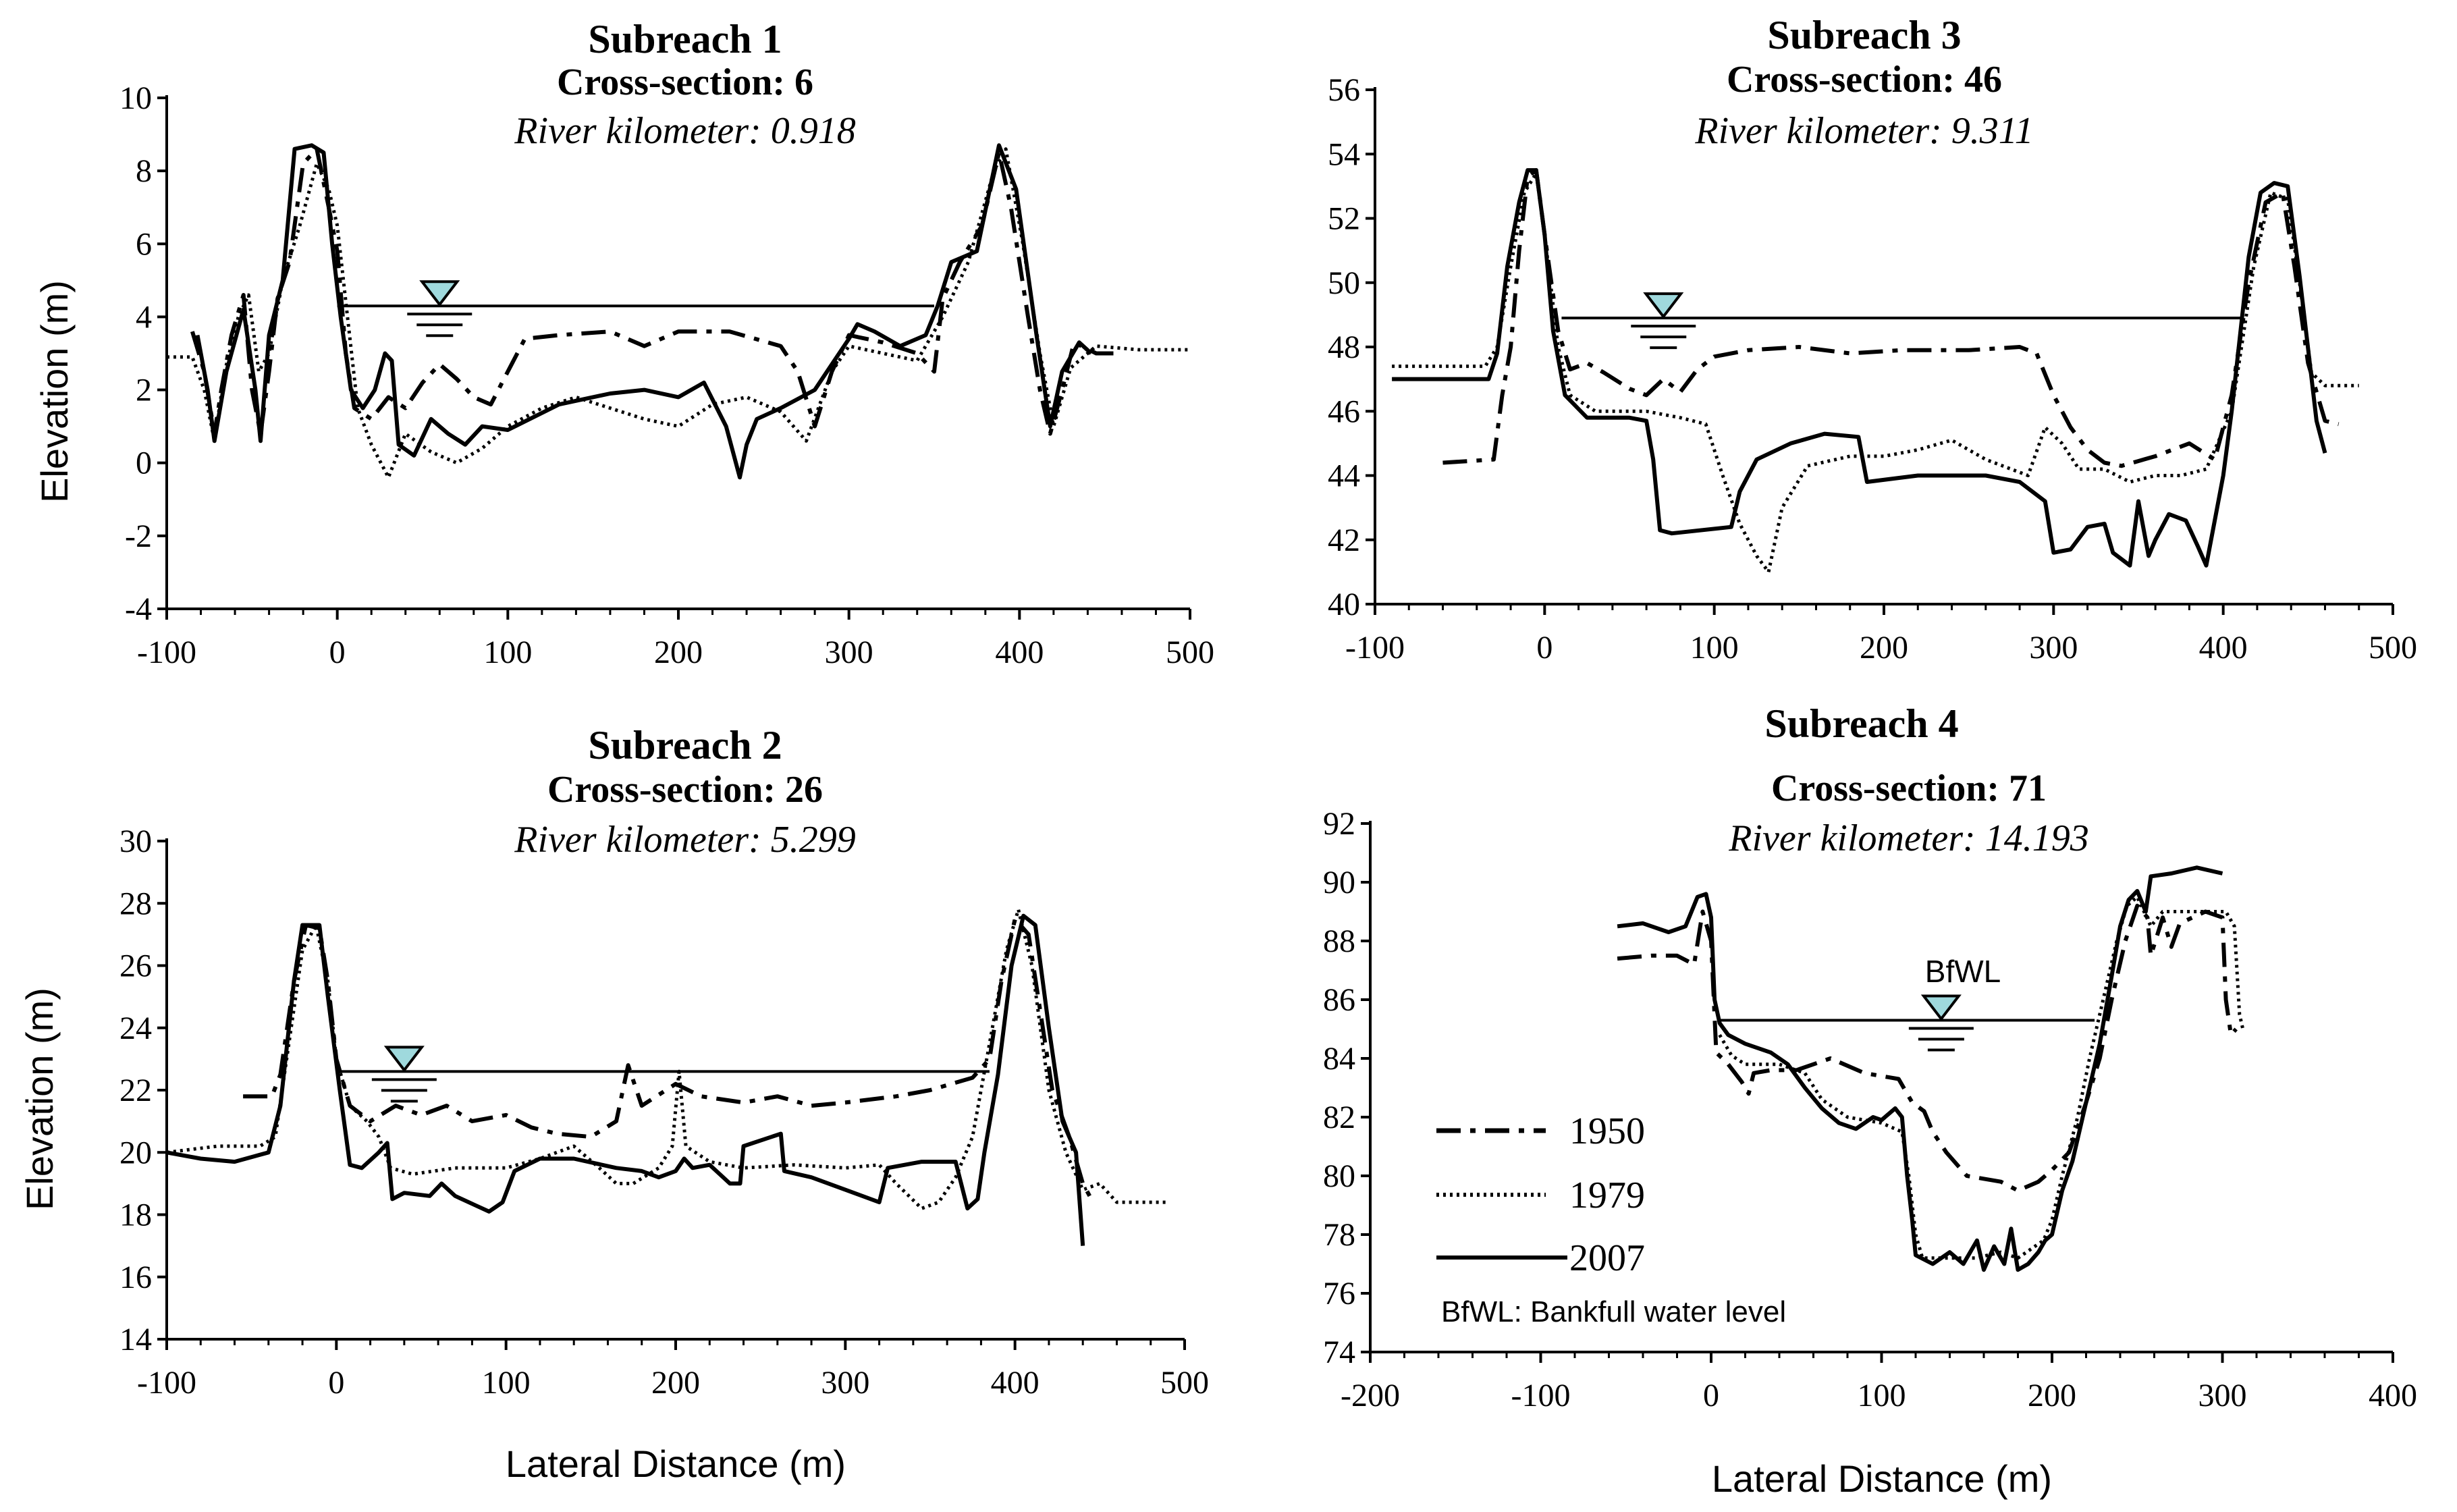  Describe the element at coordinates (685, 39) in the screenshot. I see `panel-title: Subreach 1` at that location.